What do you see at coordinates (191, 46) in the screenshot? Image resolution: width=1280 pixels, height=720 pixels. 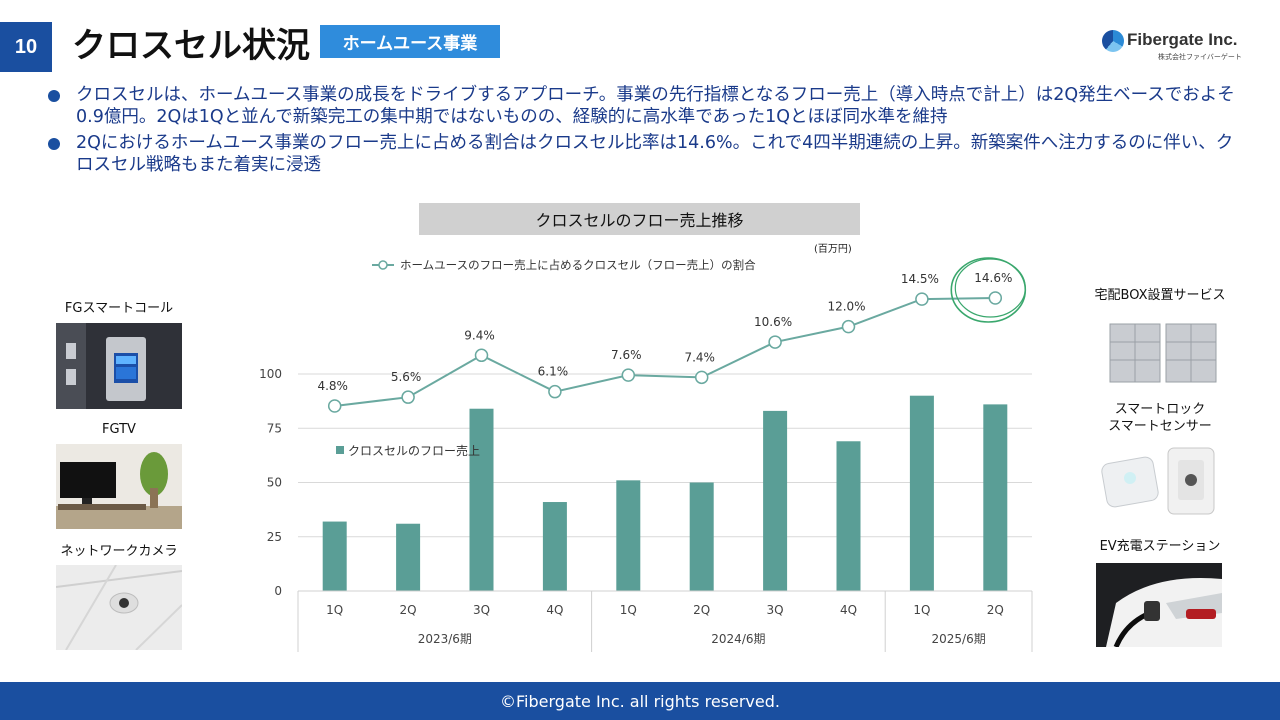 I see `page-title: クロスセル状況` at bounding box center [191, 46].